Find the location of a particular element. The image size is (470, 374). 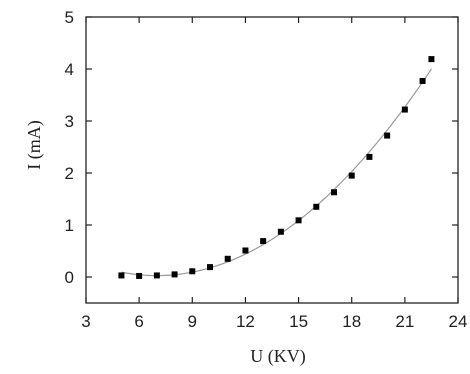

x-tick-label: 18 is located at coordinates (351, 321).